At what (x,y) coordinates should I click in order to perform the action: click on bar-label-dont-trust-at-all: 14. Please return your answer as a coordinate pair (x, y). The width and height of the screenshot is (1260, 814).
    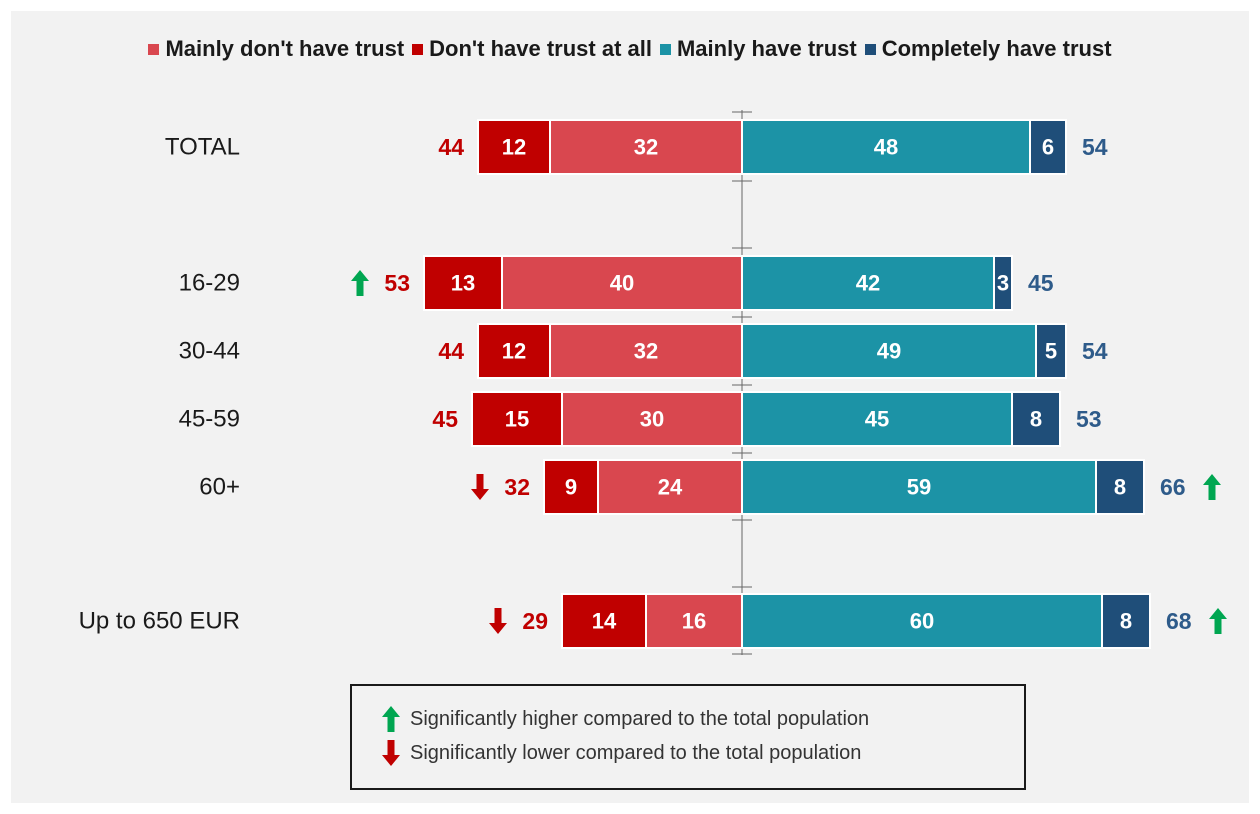
    Looking at the image, I should click on (604, 621).